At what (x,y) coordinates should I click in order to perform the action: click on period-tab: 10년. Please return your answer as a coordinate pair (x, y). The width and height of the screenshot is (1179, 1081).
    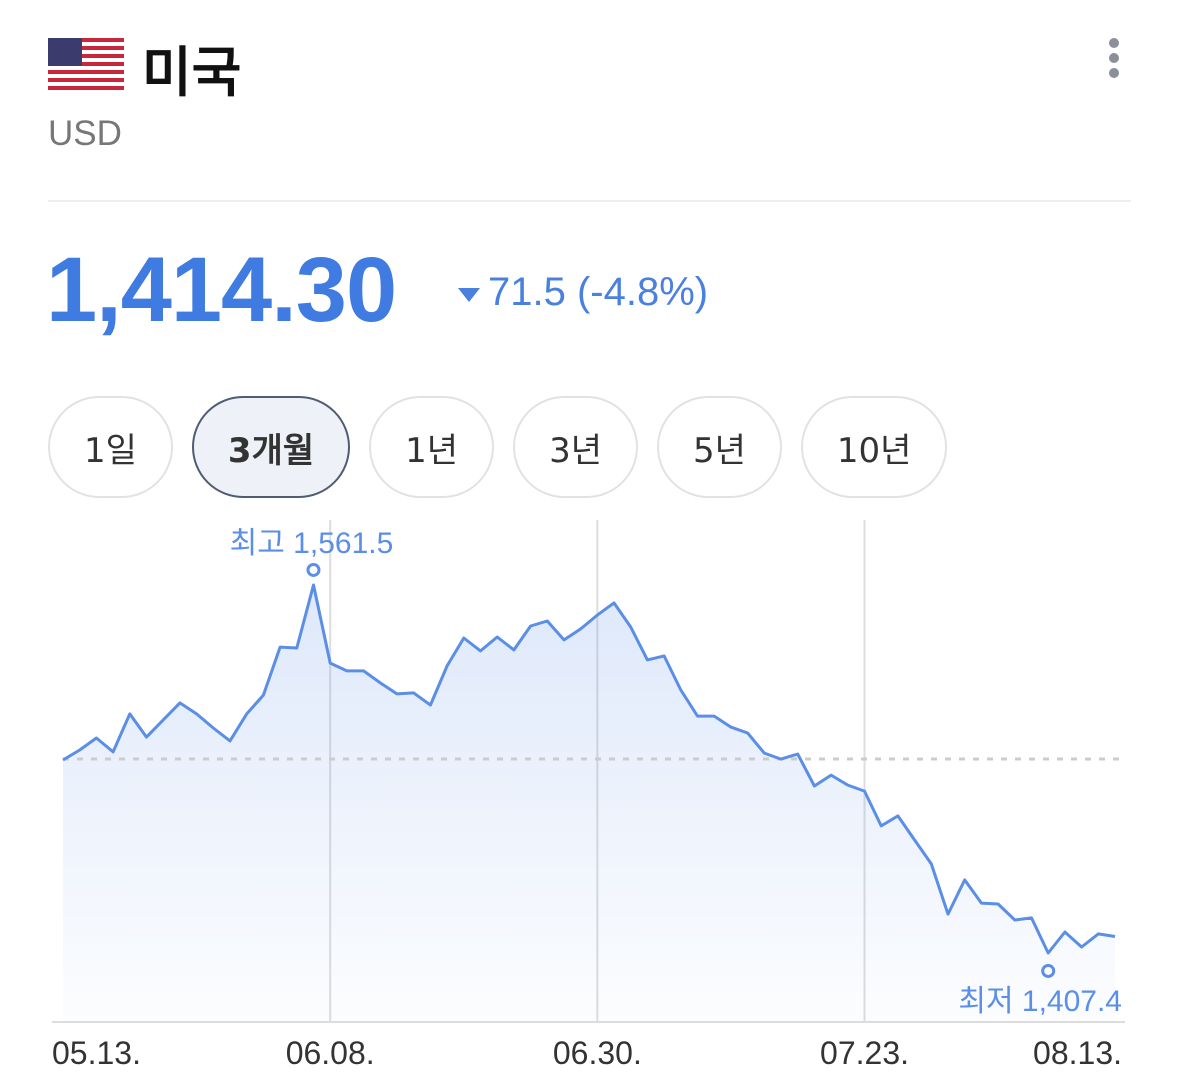
    Looking at the image, I should click on (874, 447).